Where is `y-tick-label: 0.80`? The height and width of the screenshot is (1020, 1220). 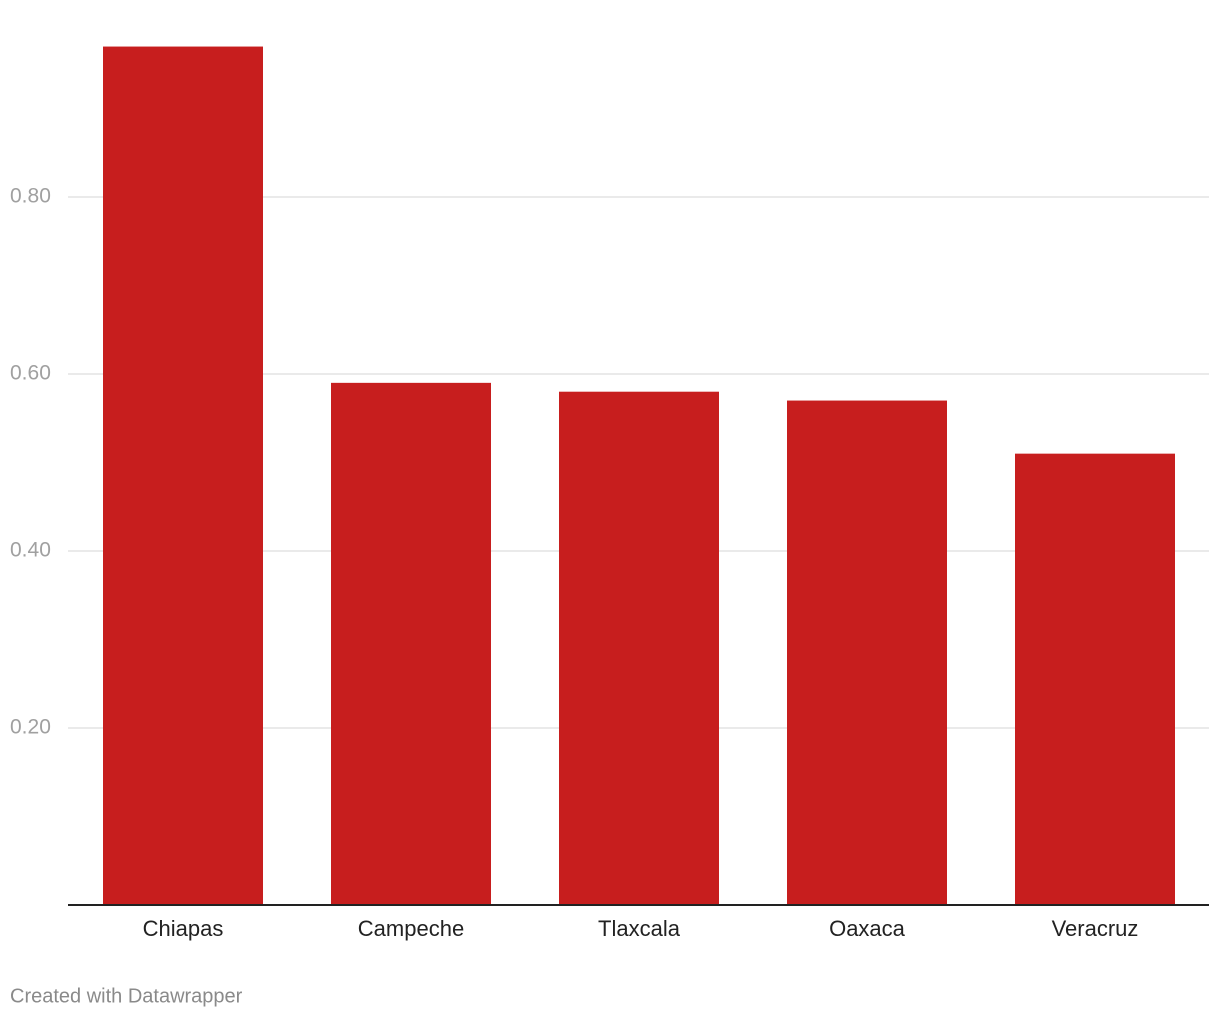
y-tick-label: 0.80 is located at coordinates (30, 196).